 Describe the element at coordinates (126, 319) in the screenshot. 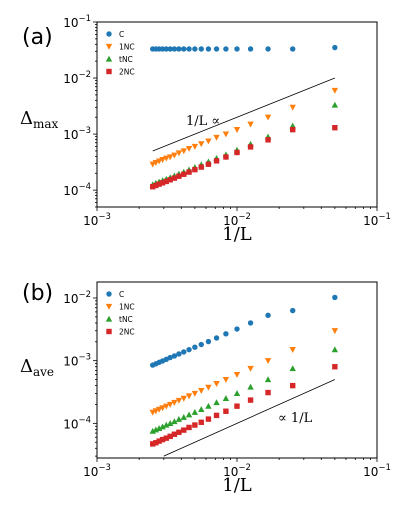

I see `legend-entry-label: tNC` at that location.